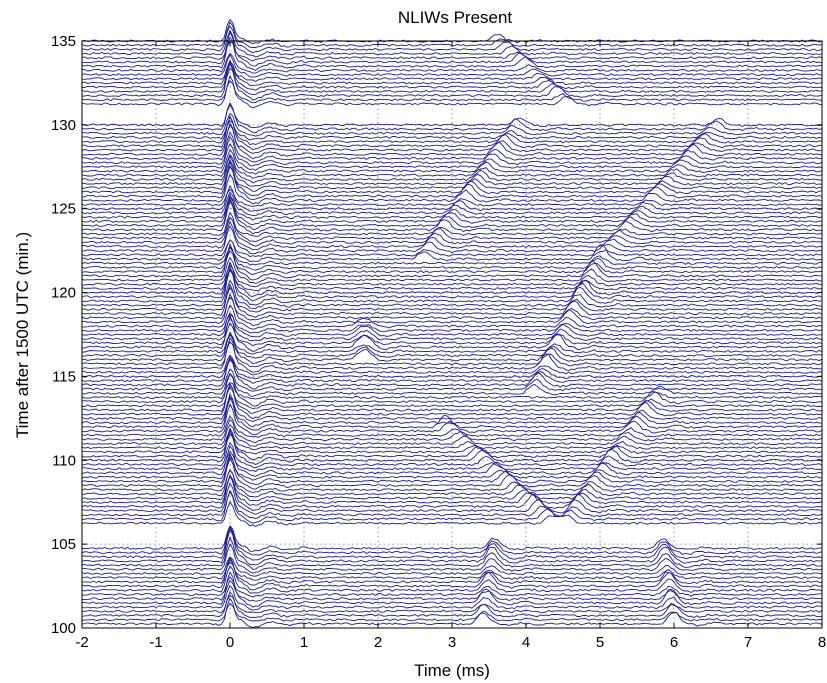  What do you see at coordinates (230, 642) in the screenshot?
I see `x-tick-label: 0` at bounding box center [230, 642].